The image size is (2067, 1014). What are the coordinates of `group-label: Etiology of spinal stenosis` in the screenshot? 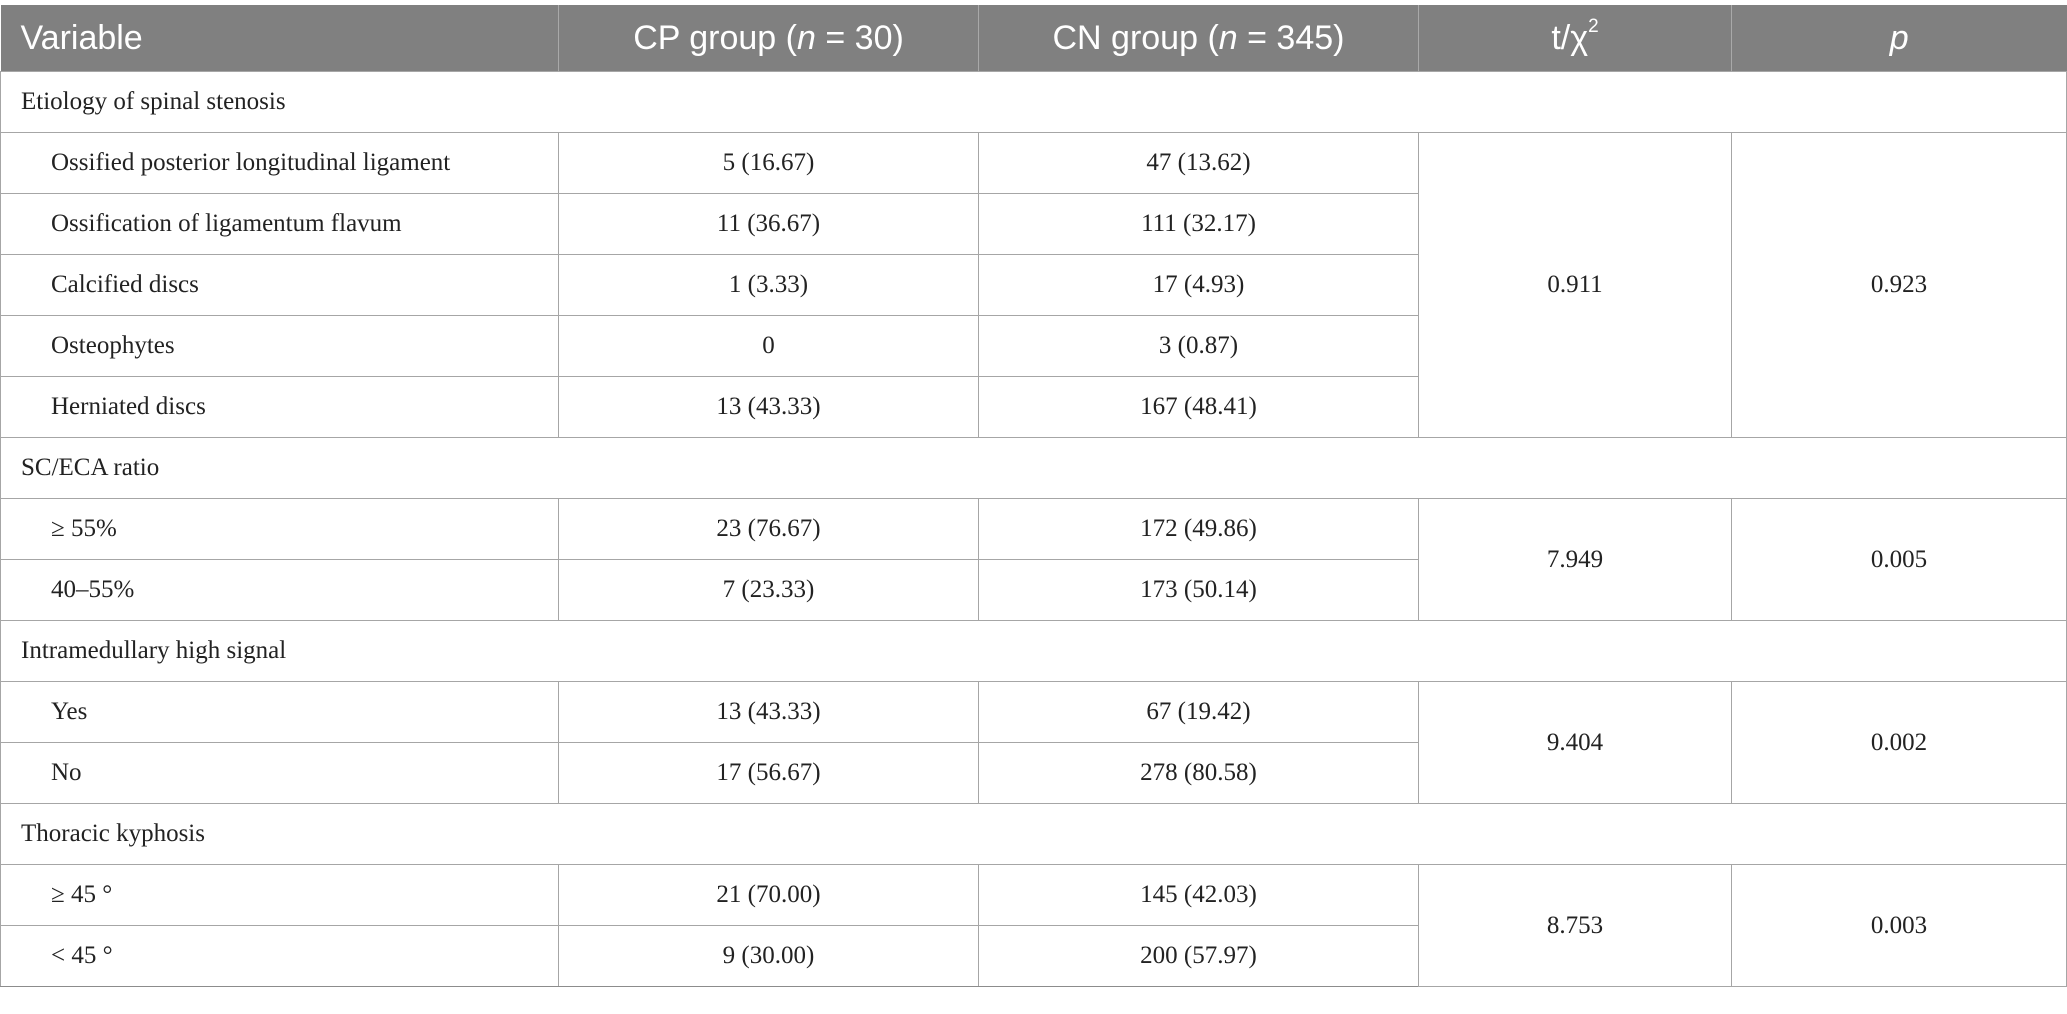 It's located at (1033, 102).